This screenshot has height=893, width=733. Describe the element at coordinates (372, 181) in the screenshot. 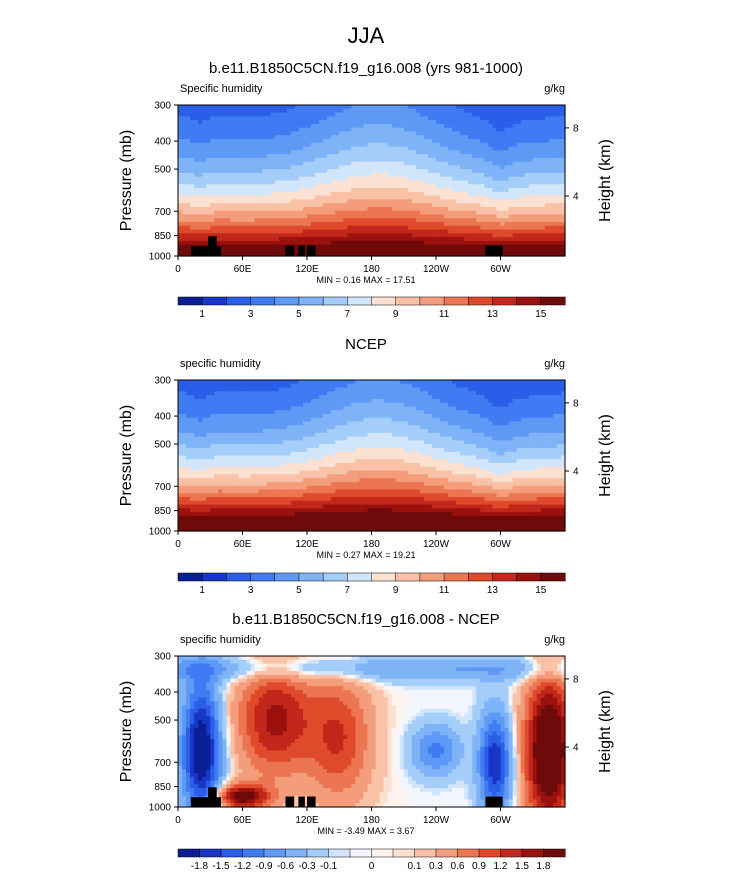

I see `contour-field` at that location.